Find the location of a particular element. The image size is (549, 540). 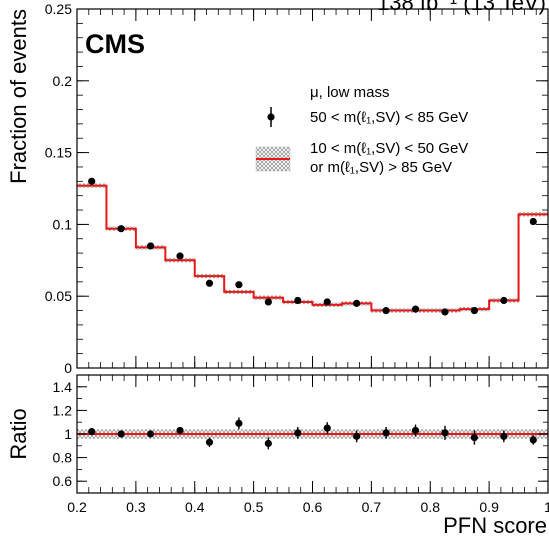

legend-model-label-line2: or m(ℓ₁,SV) > 85 GeV is located at coordinates (381, 167).